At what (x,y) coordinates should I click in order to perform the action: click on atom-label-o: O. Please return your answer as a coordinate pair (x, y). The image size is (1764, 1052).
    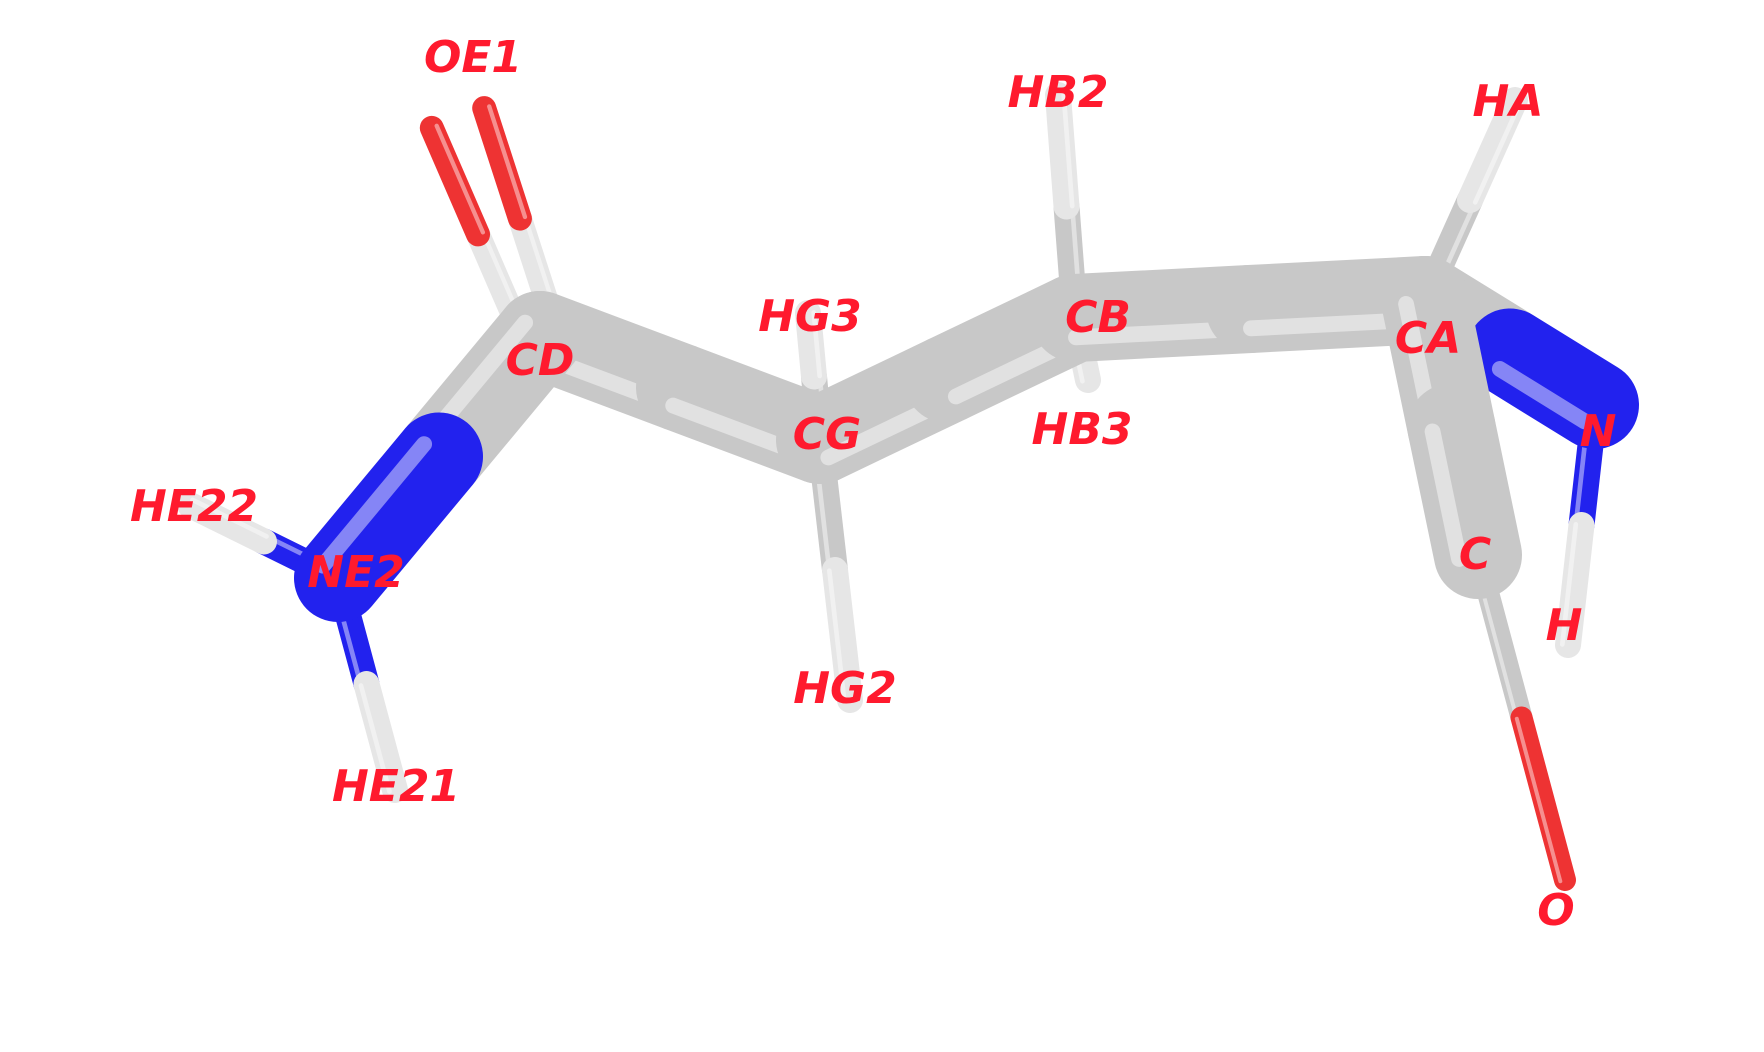
    Looking at the image, I should click on (1555, 910).